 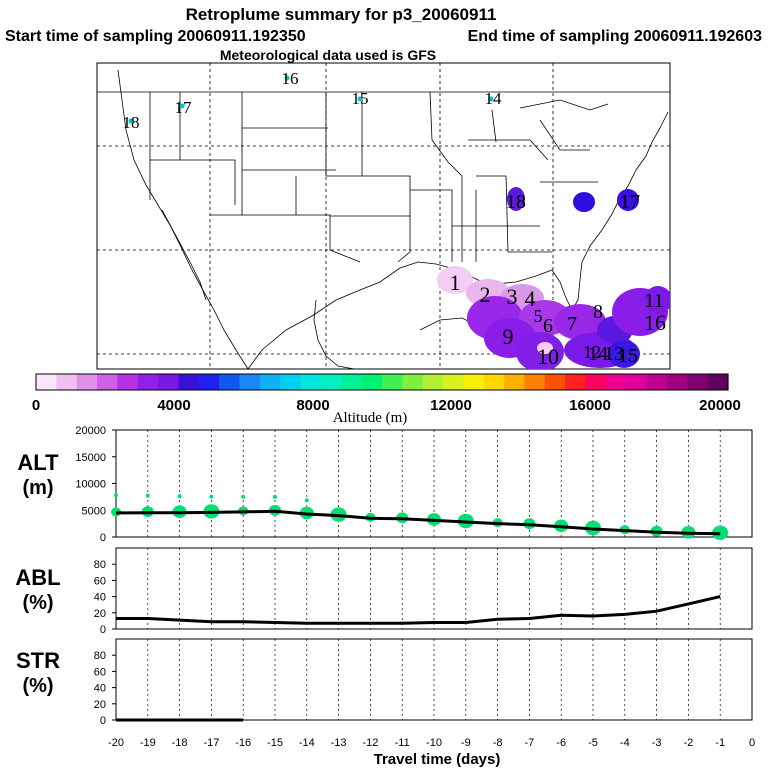 What do you see at coordinates (38, 660) in the screenshot?
I see `panel-ylabel: STR` at bounding box center [38, 660].